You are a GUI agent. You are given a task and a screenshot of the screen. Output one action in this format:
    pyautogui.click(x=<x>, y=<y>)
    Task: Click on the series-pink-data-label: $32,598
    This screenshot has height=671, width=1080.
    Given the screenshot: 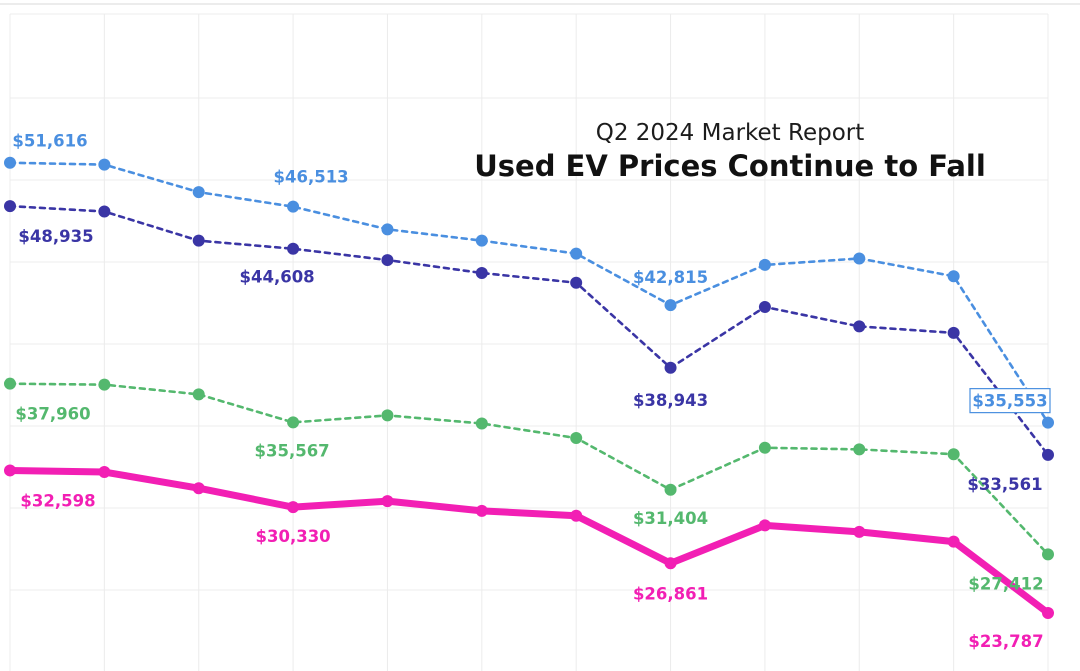 What is the action you would take?
    pyautogui.click(x=57, y=500)
    